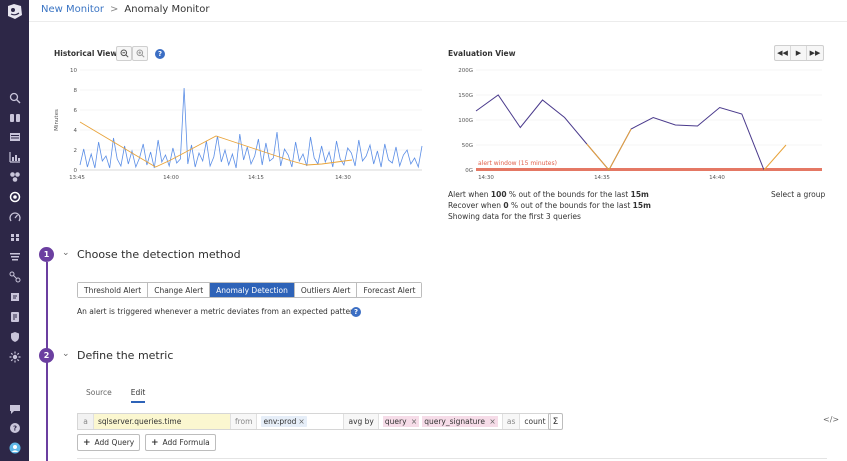 The width and height of the screenshot is (847, 461). Describe the element at coordinates (815, 53) in the screenshot. I see `fast-forward-icon: ▶▶` at that location.